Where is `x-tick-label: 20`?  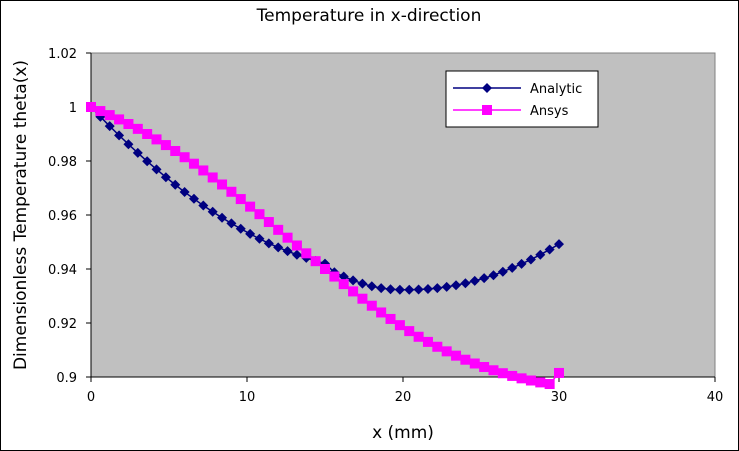 x-tick-label: 20 is located at coordinates (403, 397).